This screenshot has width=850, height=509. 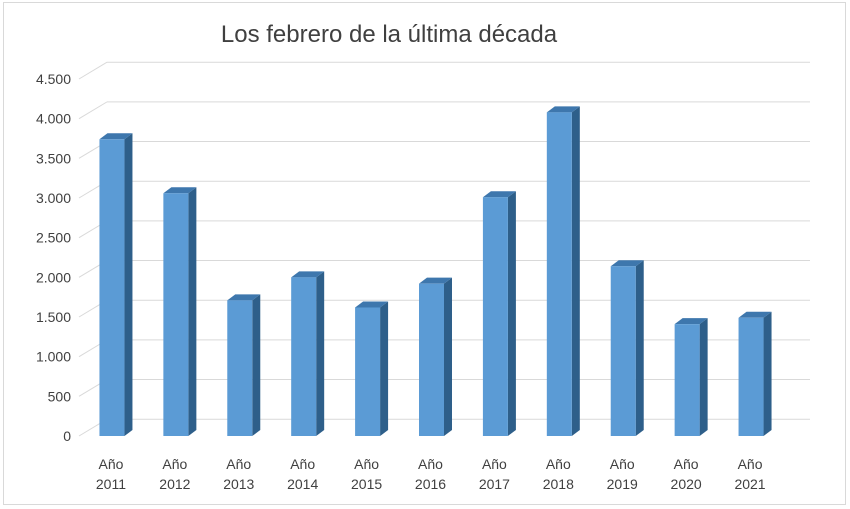 I want to click on y-tick-label: 1.500, so click(x=53, y=317).